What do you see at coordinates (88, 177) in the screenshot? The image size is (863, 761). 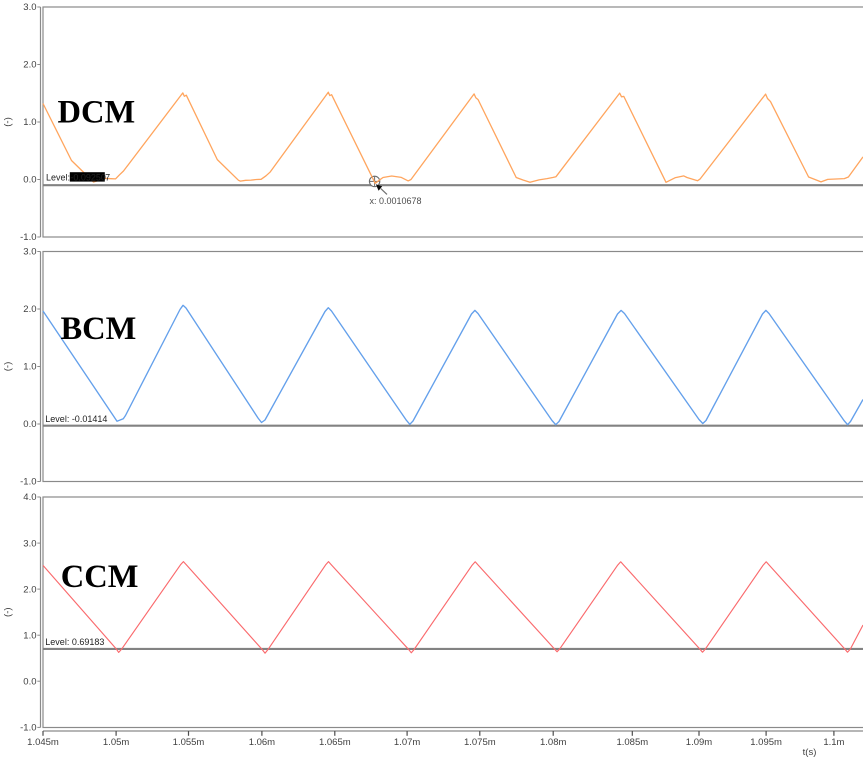 I see `svg-text: -0.09250` at bounding box center [88, 177].